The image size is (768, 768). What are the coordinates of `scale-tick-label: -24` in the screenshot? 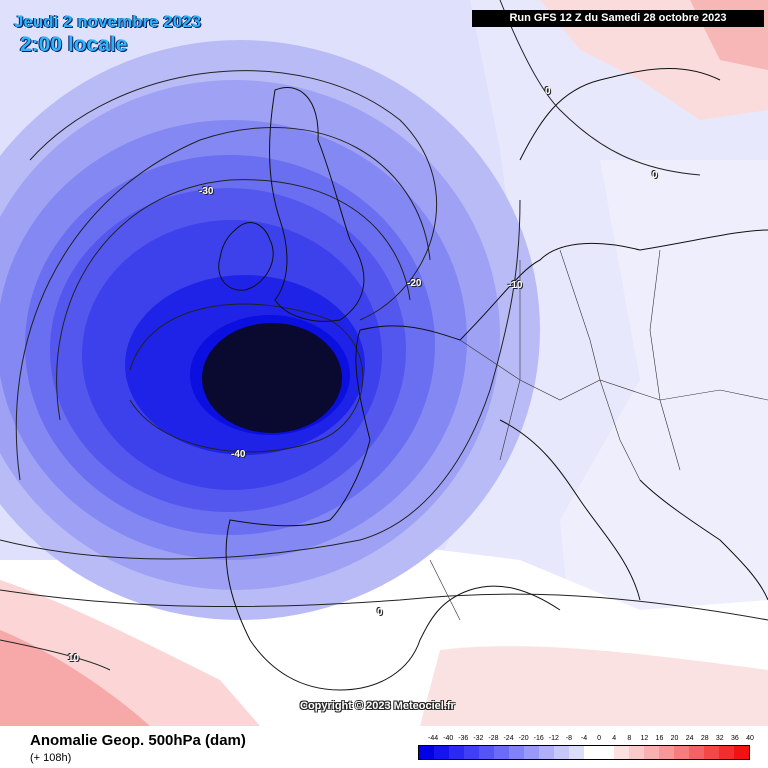 It's located at (508, 738).